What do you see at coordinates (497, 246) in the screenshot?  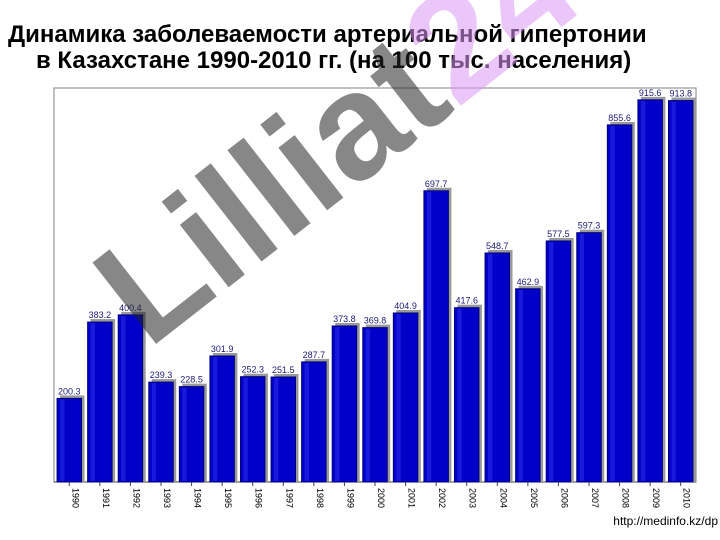 I see `data-label: 548.7` at bounding box center [497, 246].